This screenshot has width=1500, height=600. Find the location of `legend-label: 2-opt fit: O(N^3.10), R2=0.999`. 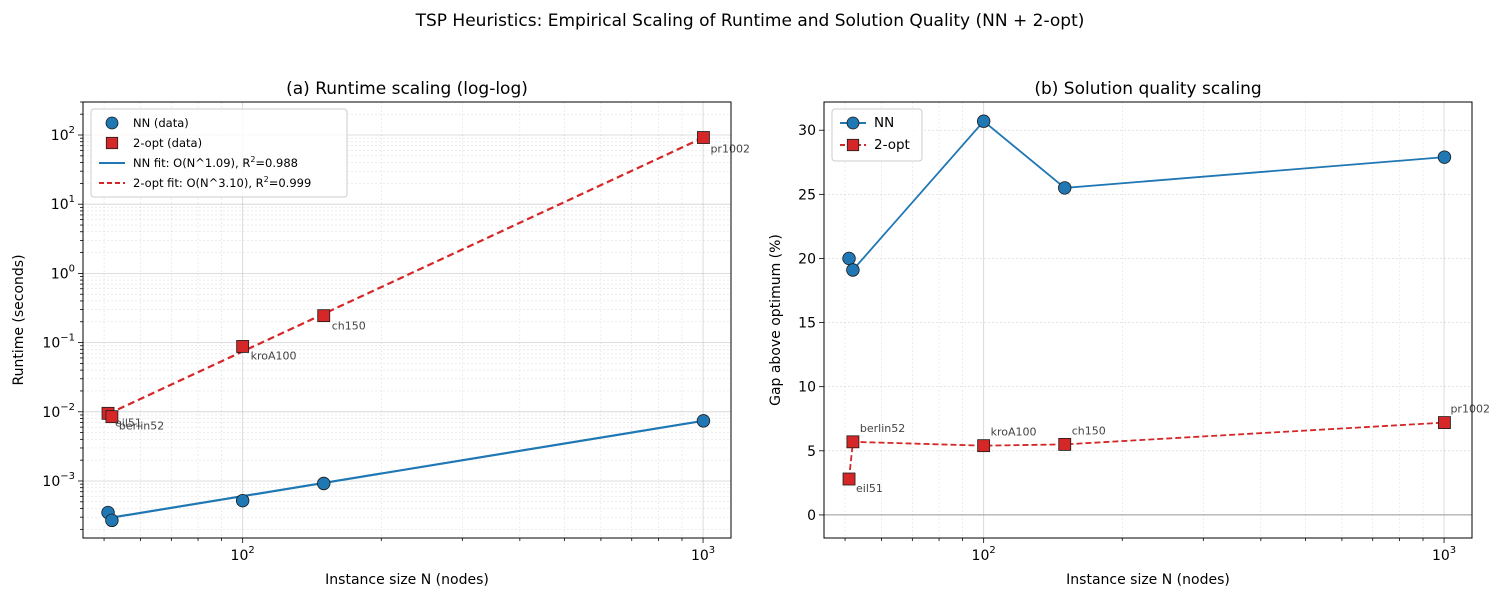

legend-label: 2-opt fit: O(N^3.10), R2=0.999 is located at coordinates (222, 182).